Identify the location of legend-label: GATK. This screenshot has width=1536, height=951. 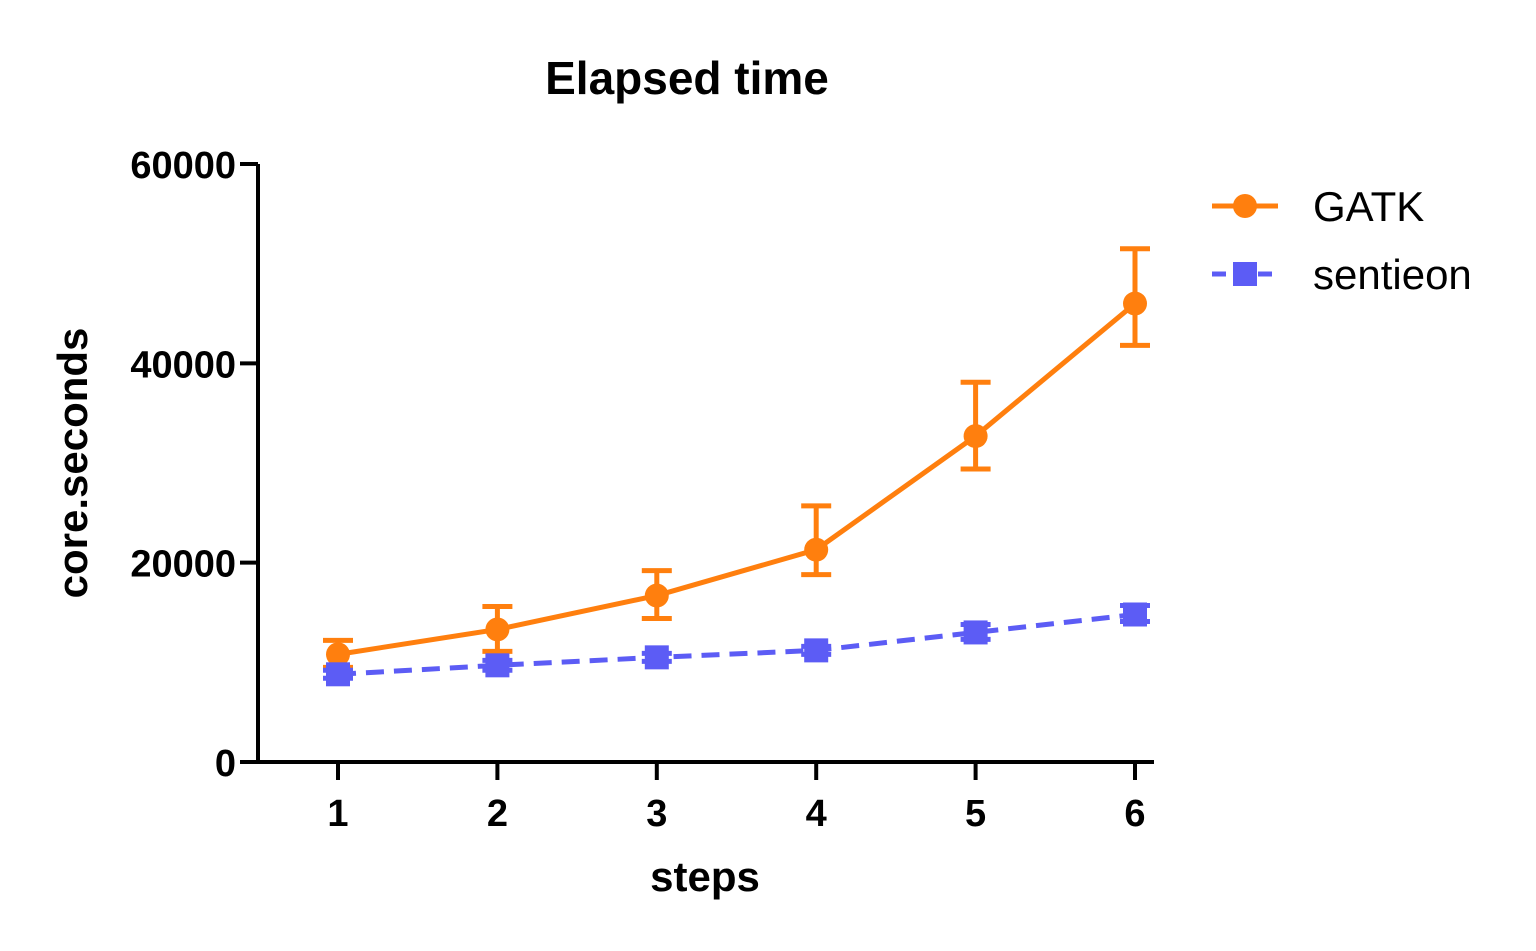
(1368, 206).